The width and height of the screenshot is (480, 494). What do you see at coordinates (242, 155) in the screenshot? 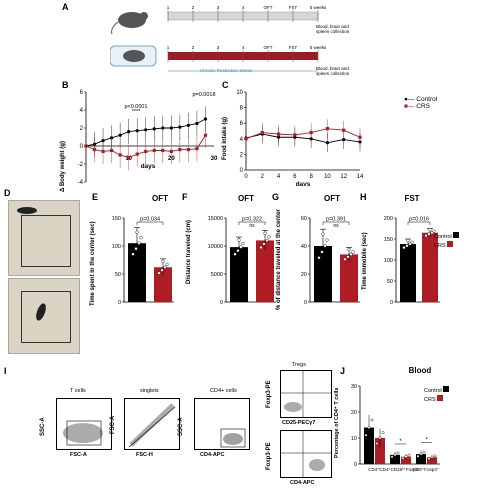
I see `y-tick-label: 2` at bounding box center [242, 155].